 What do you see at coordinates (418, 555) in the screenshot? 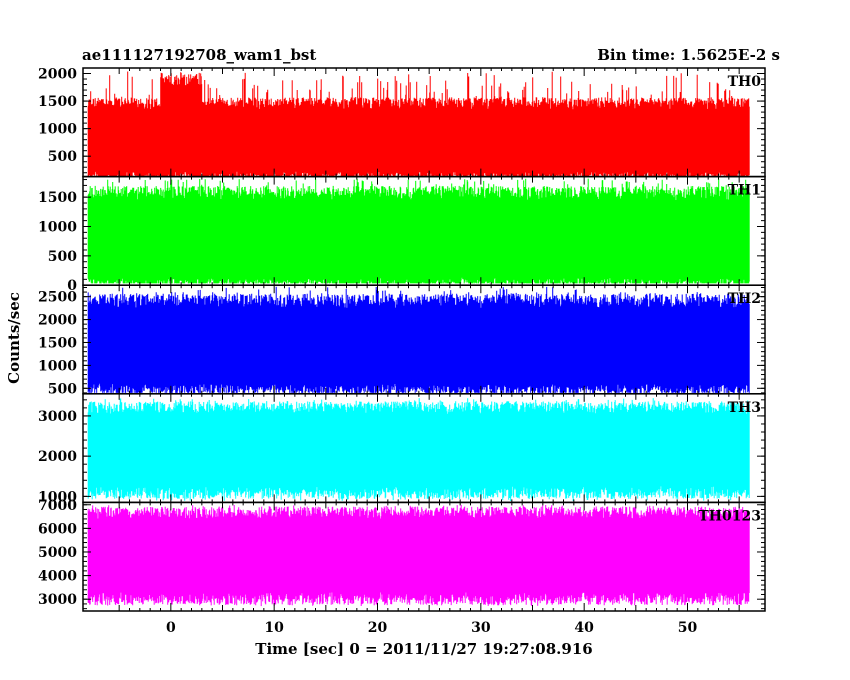
I see `series-th0123` at bounding box center [418, 555].